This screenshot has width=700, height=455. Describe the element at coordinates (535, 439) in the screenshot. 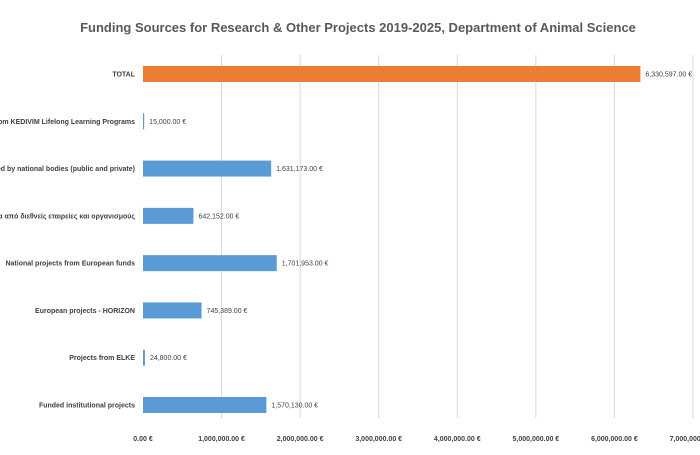

I see `x-tick-label: 5,000,000.00 €` at that location.